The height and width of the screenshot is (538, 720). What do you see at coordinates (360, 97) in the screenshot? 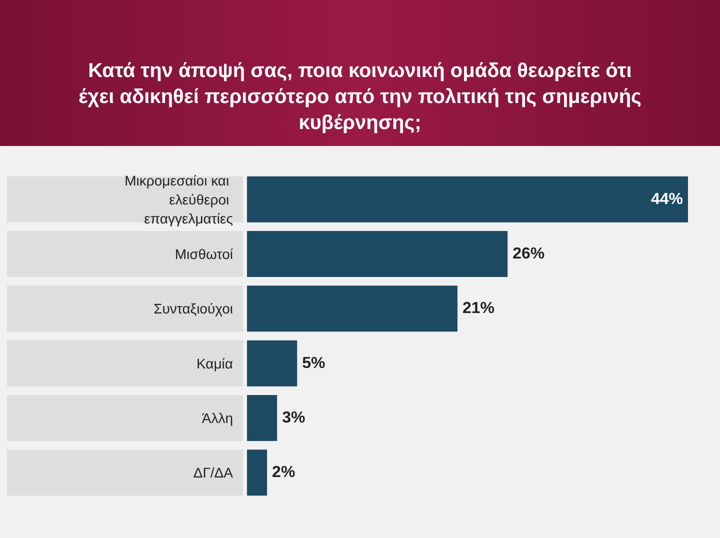
I see `chart-title: Κατά την άποψή σας, ποια κοινωνική ομάδα θεωρείτε ότι έχει αδικηθεί περισσότερο από την πολιτική της σημερινής κυβέρνησης;` at bounding box center [360, 97].